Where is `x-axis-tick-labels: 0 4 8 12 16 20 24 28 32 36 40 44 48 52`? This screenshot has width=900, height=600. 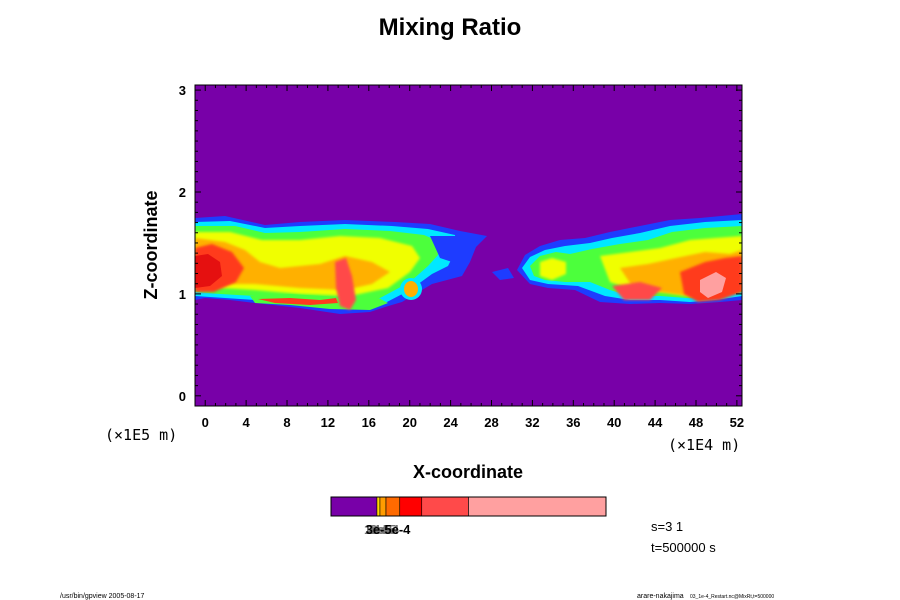 x-axis-tick-labels: 0 4 8 12 16 20 24 28 32 36 40 44 48 52 is located at coordinates (473, 422).